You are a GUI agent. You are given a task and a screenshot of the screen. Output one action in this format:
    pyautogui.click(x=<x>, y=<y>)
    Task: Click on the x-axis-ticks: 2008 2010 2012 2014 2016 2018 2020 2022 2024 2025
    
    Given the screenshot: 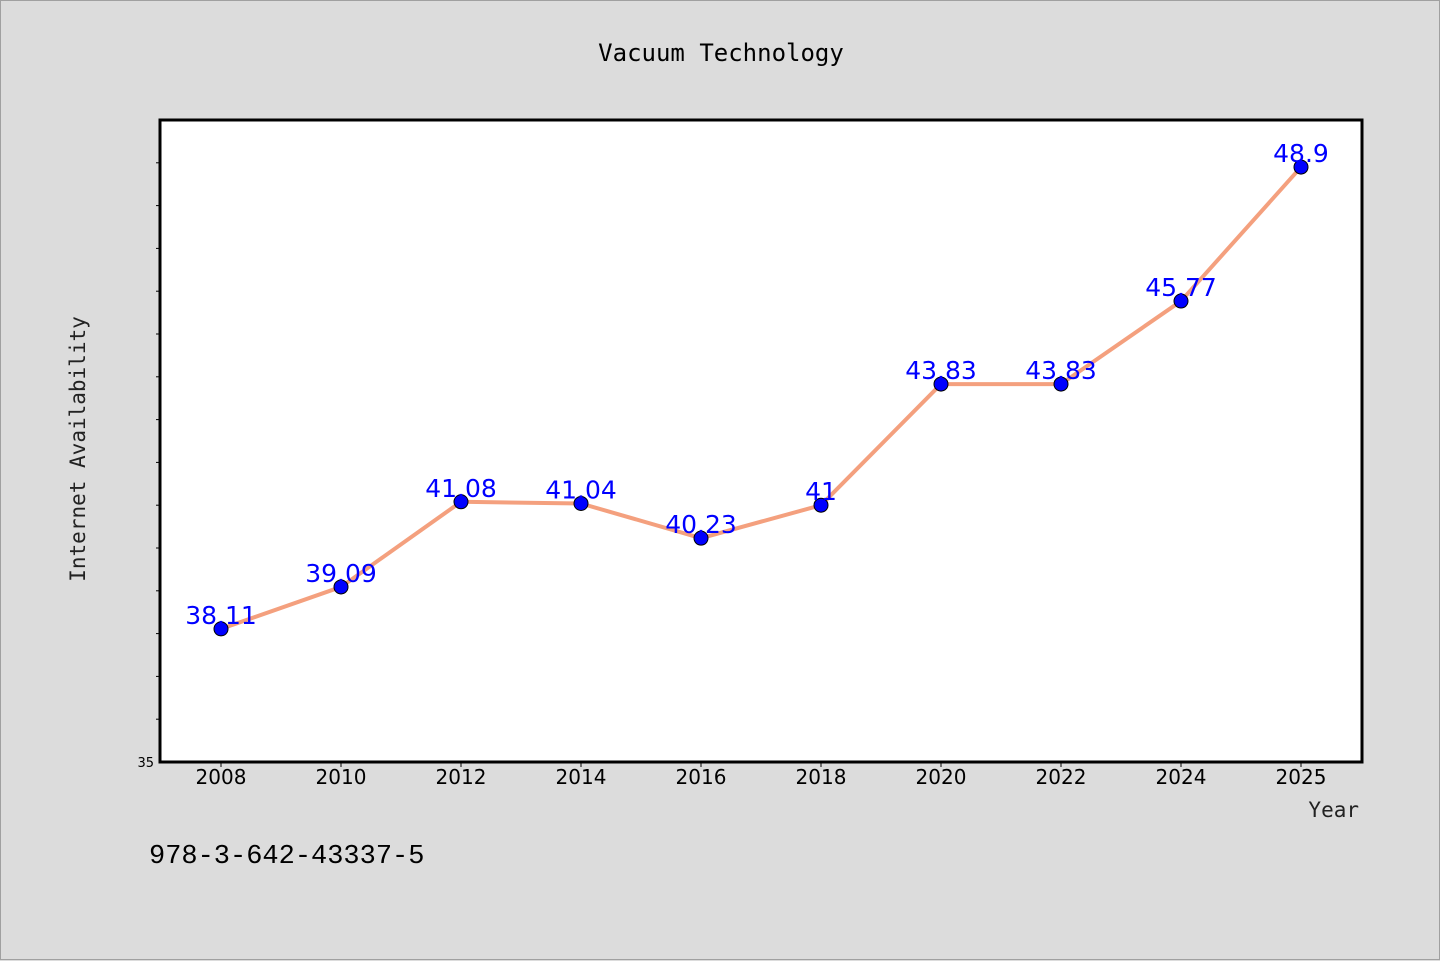 What is the action you would take?
    pyautogui.click(x=761, y=775)
    